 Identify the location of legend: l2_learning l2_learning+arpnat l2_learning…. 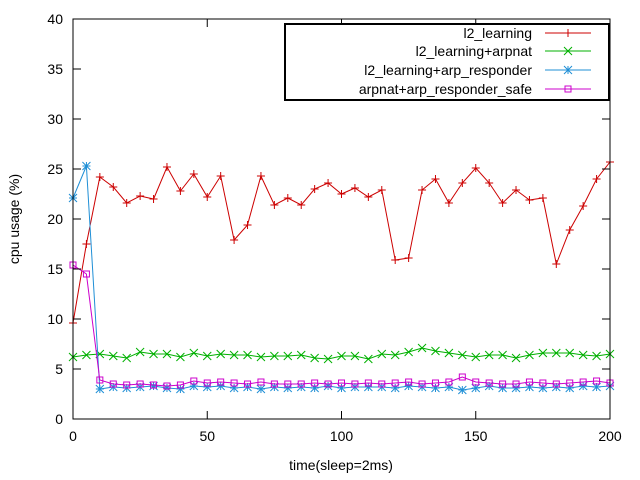
(447, 62).